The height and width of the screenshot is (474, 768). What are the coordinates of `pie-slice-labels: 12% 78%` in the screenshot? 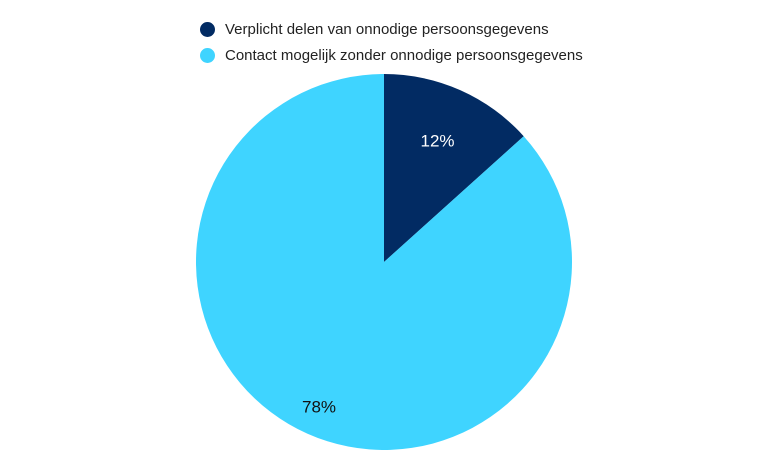 It's located at (378, 273).